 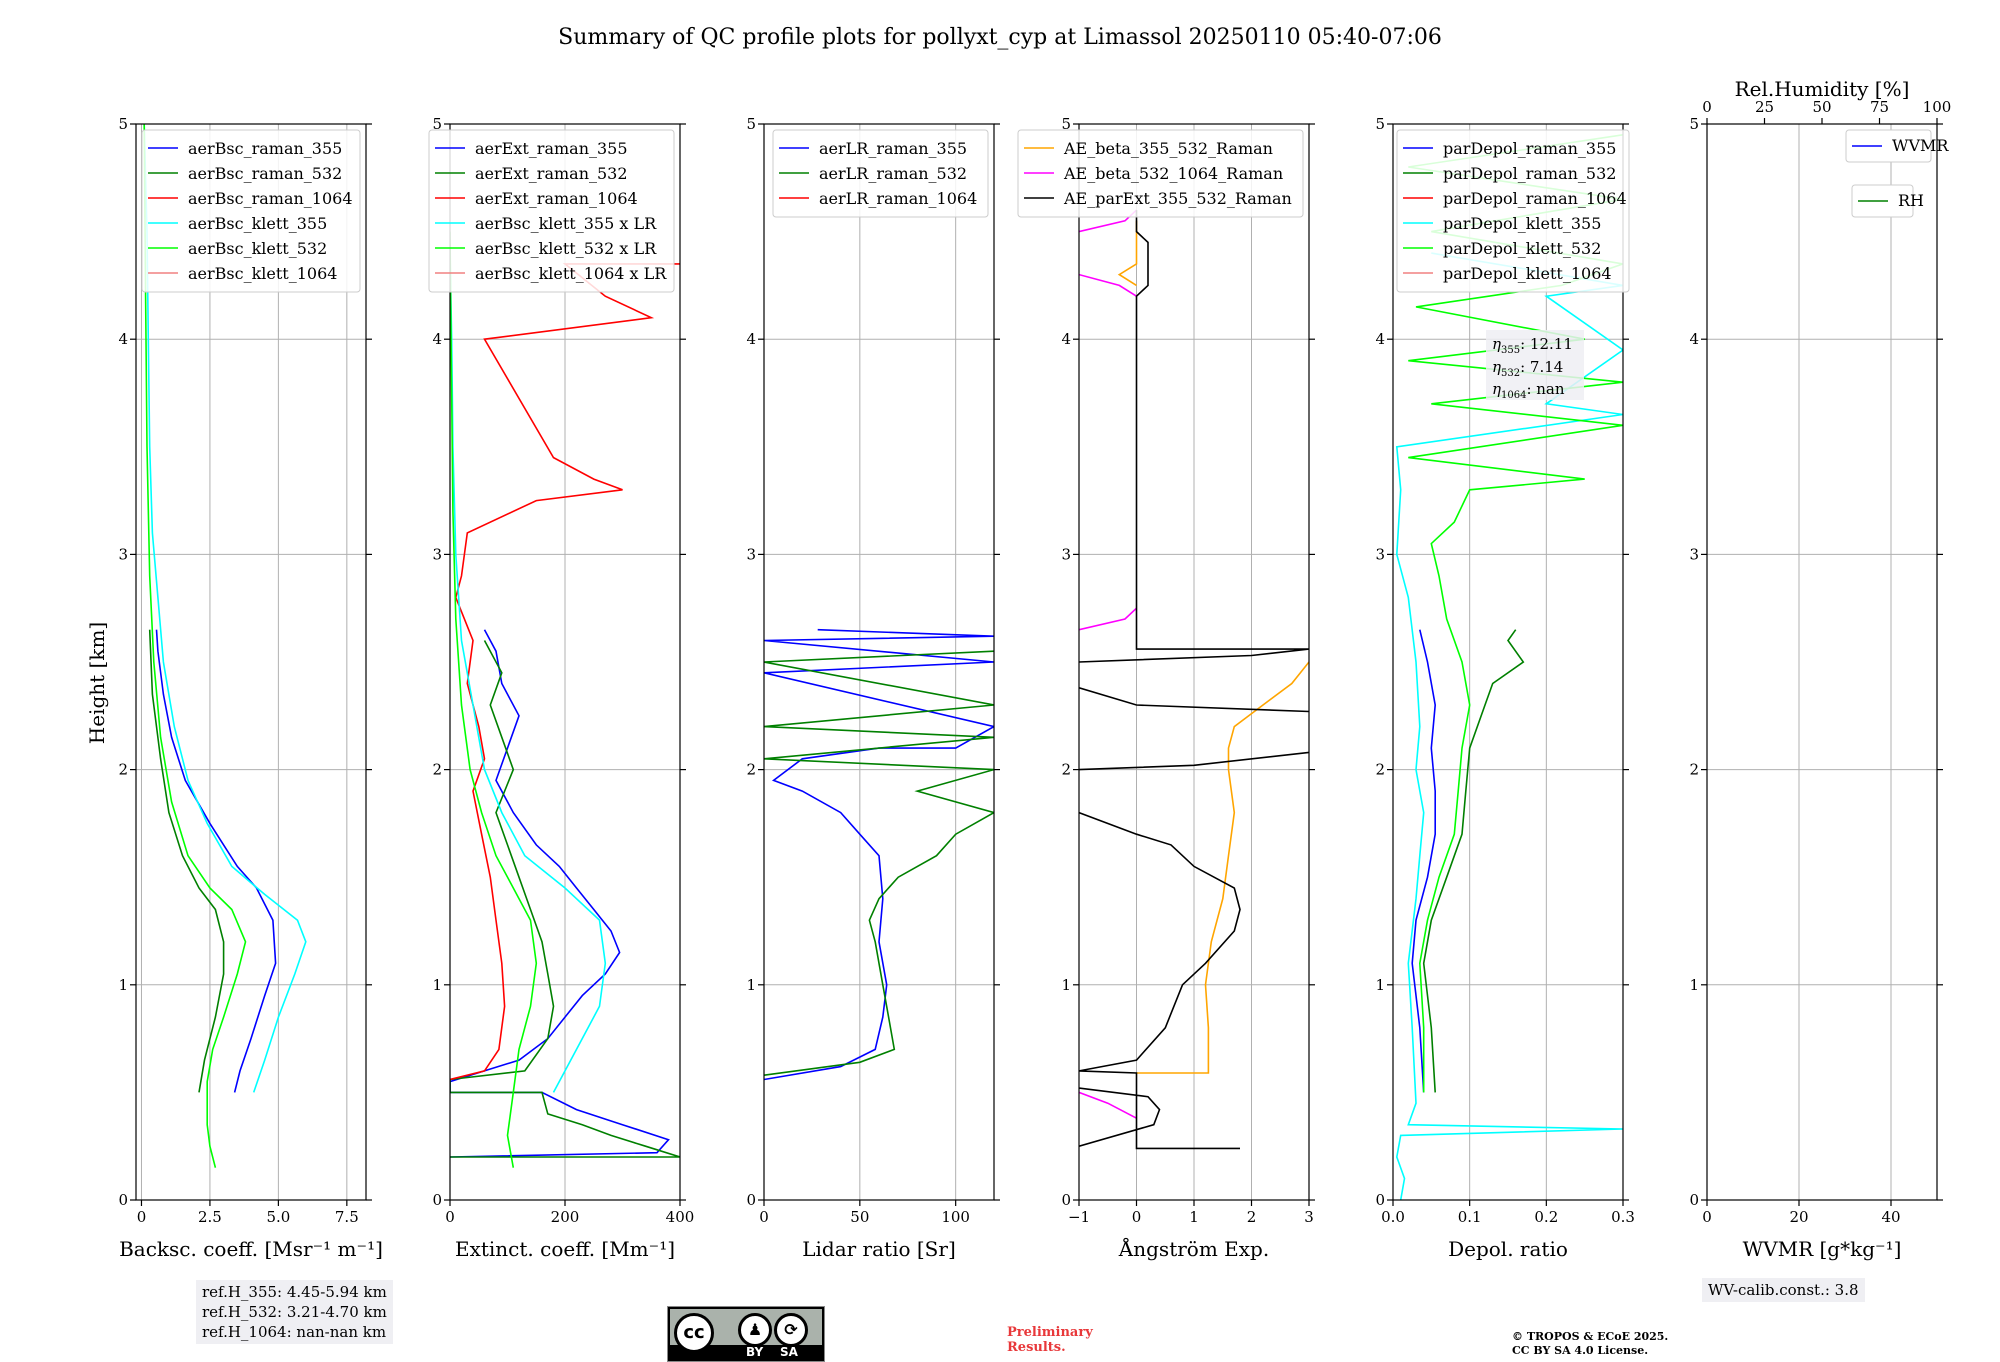 I want to click on x-tick-label: 3, so click(x=1309, y=1217).